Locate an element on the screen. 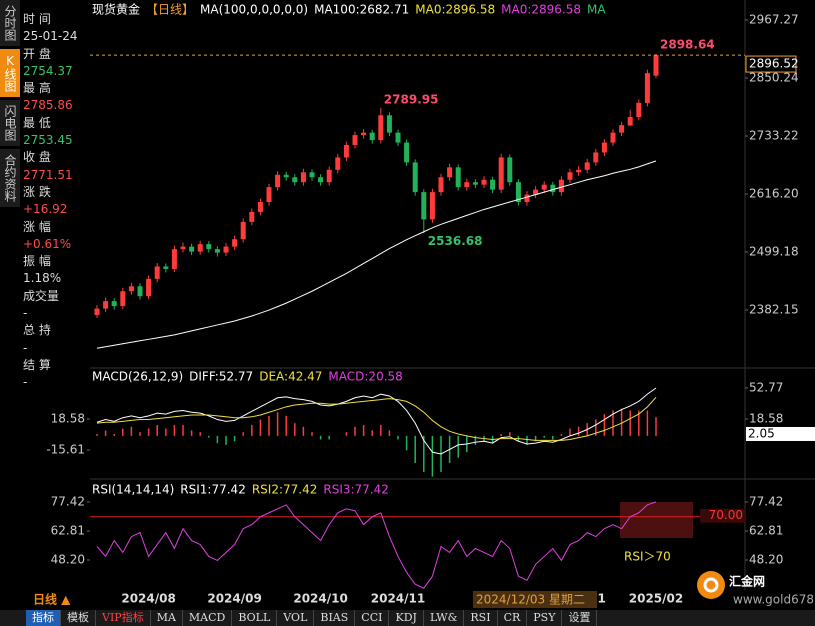 The height and width of the screenshot is (626, 815). legend-entry: MA100:2682.71 is located at coordinates (361, 10).